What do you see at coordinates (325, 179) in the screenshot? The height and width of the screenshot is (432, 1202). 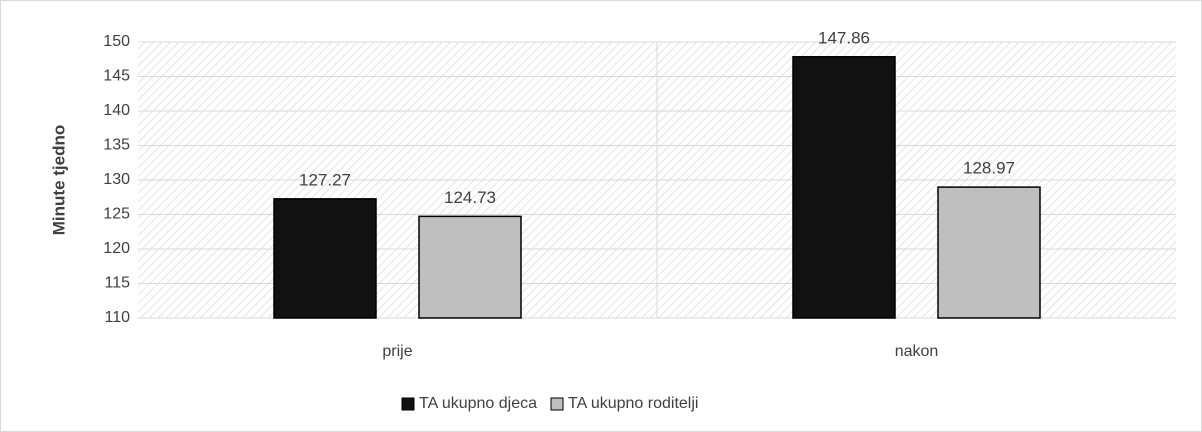 I see `data-label: 127.27` at bounding box center [325, 179].